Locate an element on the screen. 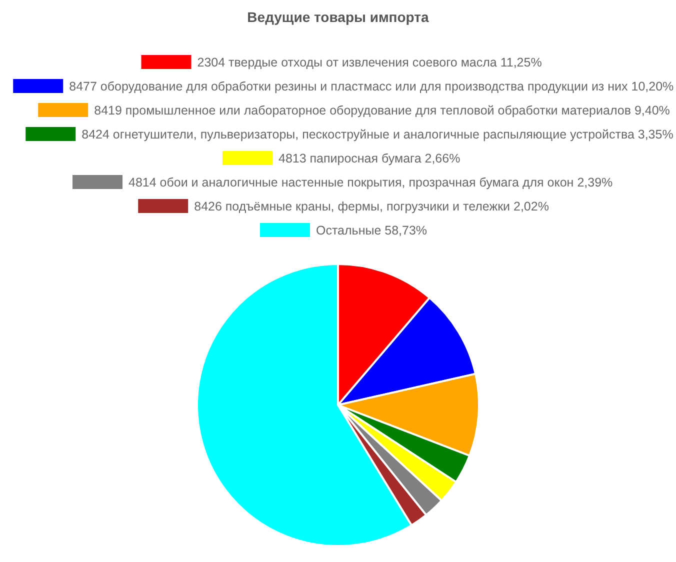 The image size is (676, 562). legend-label: 4814 обои и аналогичные настенные покрытия, прозрачная бумага для окон 2,39% is located at coordinates (370, 183).